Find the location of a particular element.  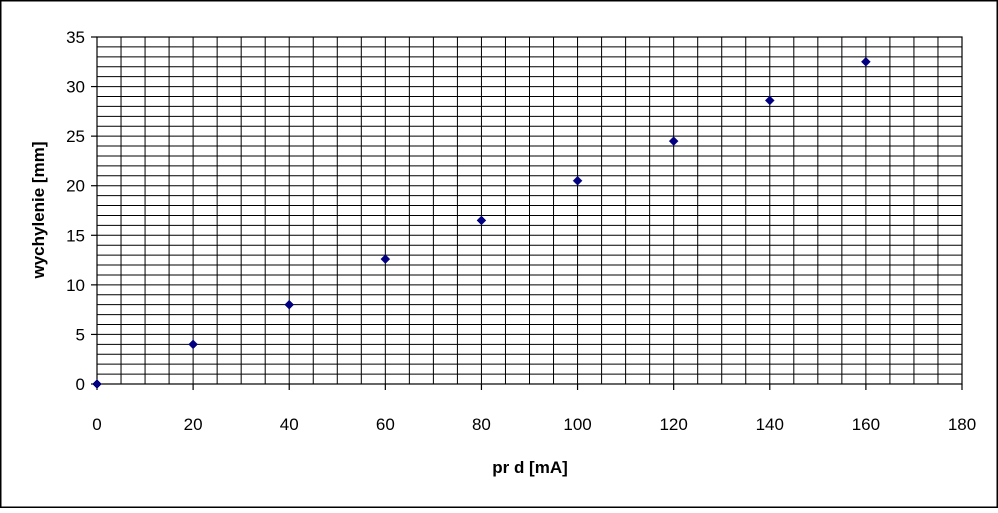

x-tick-label: 180 is located at coordinates (962, 424).